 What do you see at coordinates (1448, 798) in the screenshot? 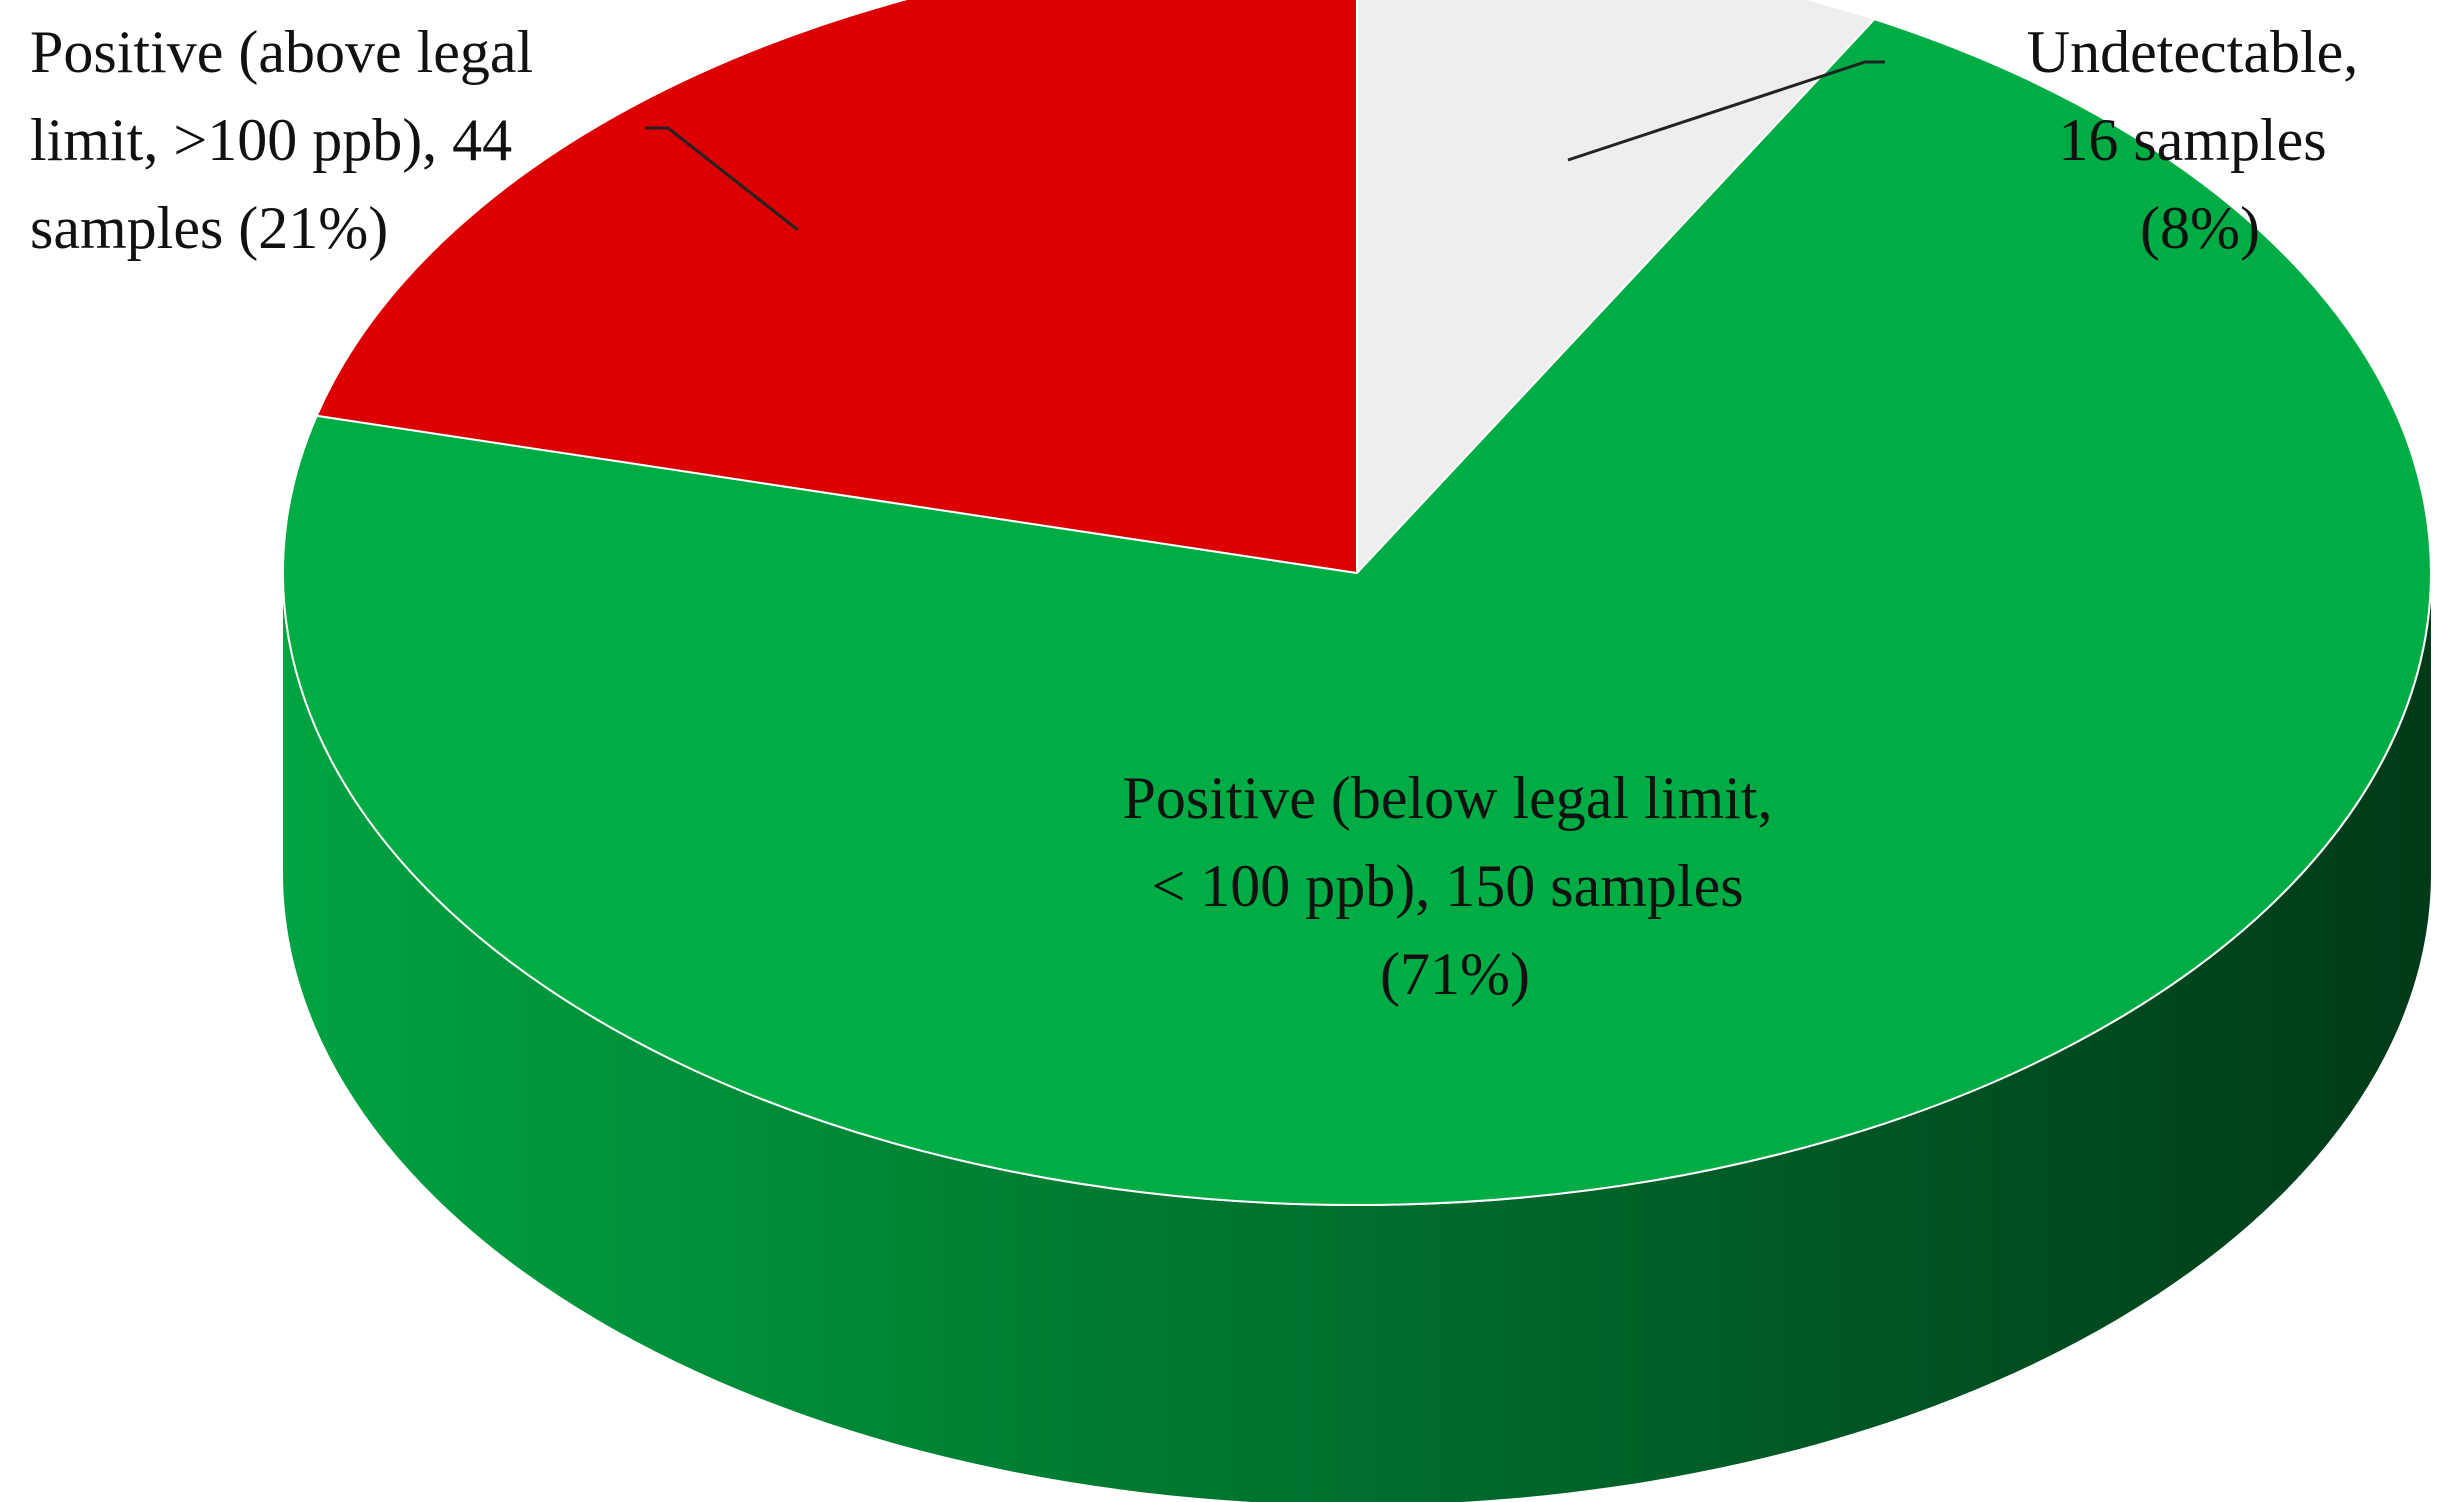
I see `label-below-limit-line-1: Positive (below legal limit,` at bounding box center [1448, 798].